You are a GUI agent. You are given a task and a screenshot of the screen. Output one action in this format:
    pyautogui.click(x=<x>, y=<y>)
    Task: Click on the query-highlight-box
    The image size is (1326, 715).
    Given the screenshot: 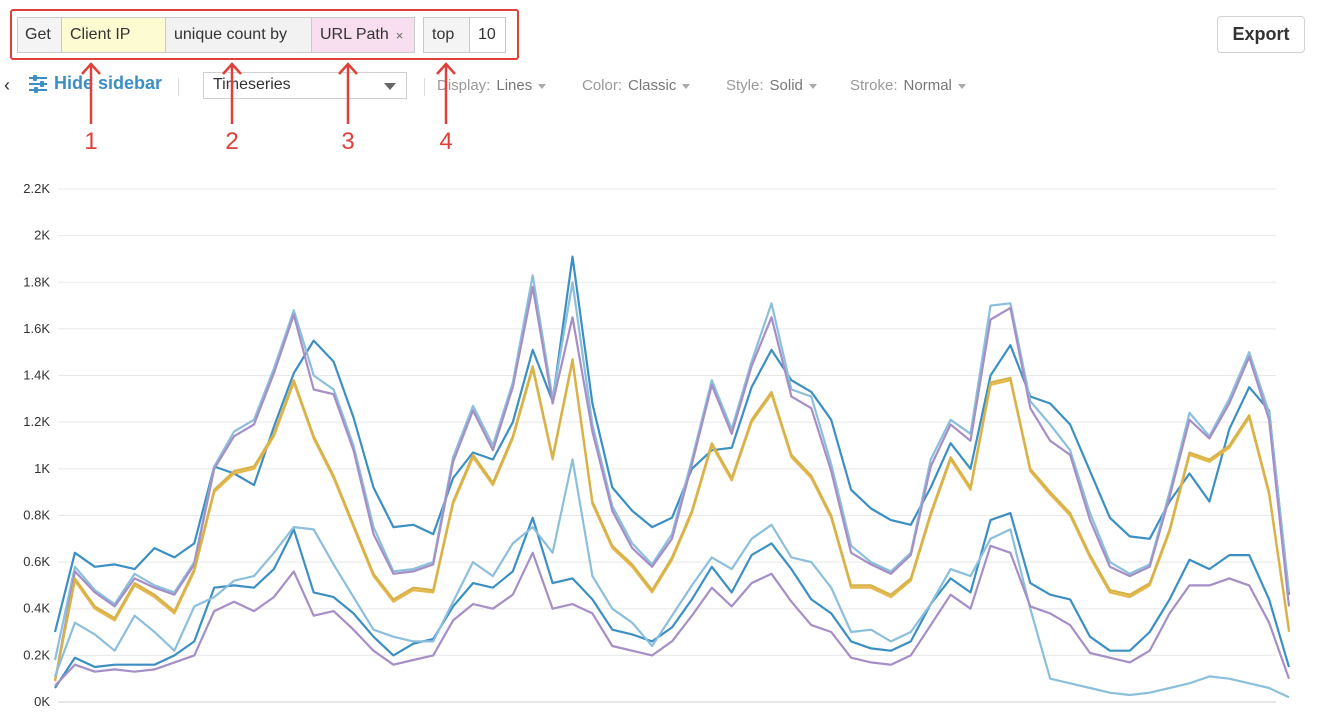 What is the action you would take?
    pyautogui.click(x=264, y=34)
    